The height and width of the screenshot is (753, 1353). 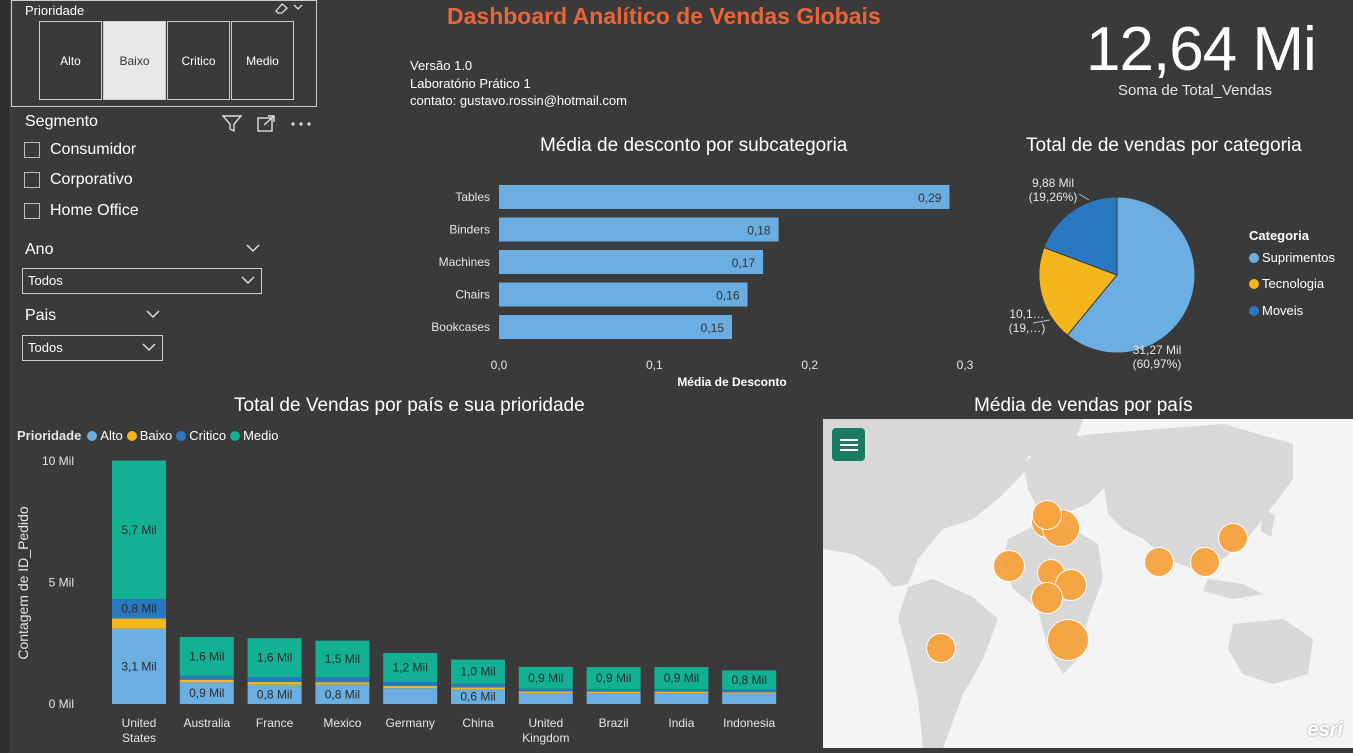 I want to click on legend-label: Baixo, so click(x=156, y=435).